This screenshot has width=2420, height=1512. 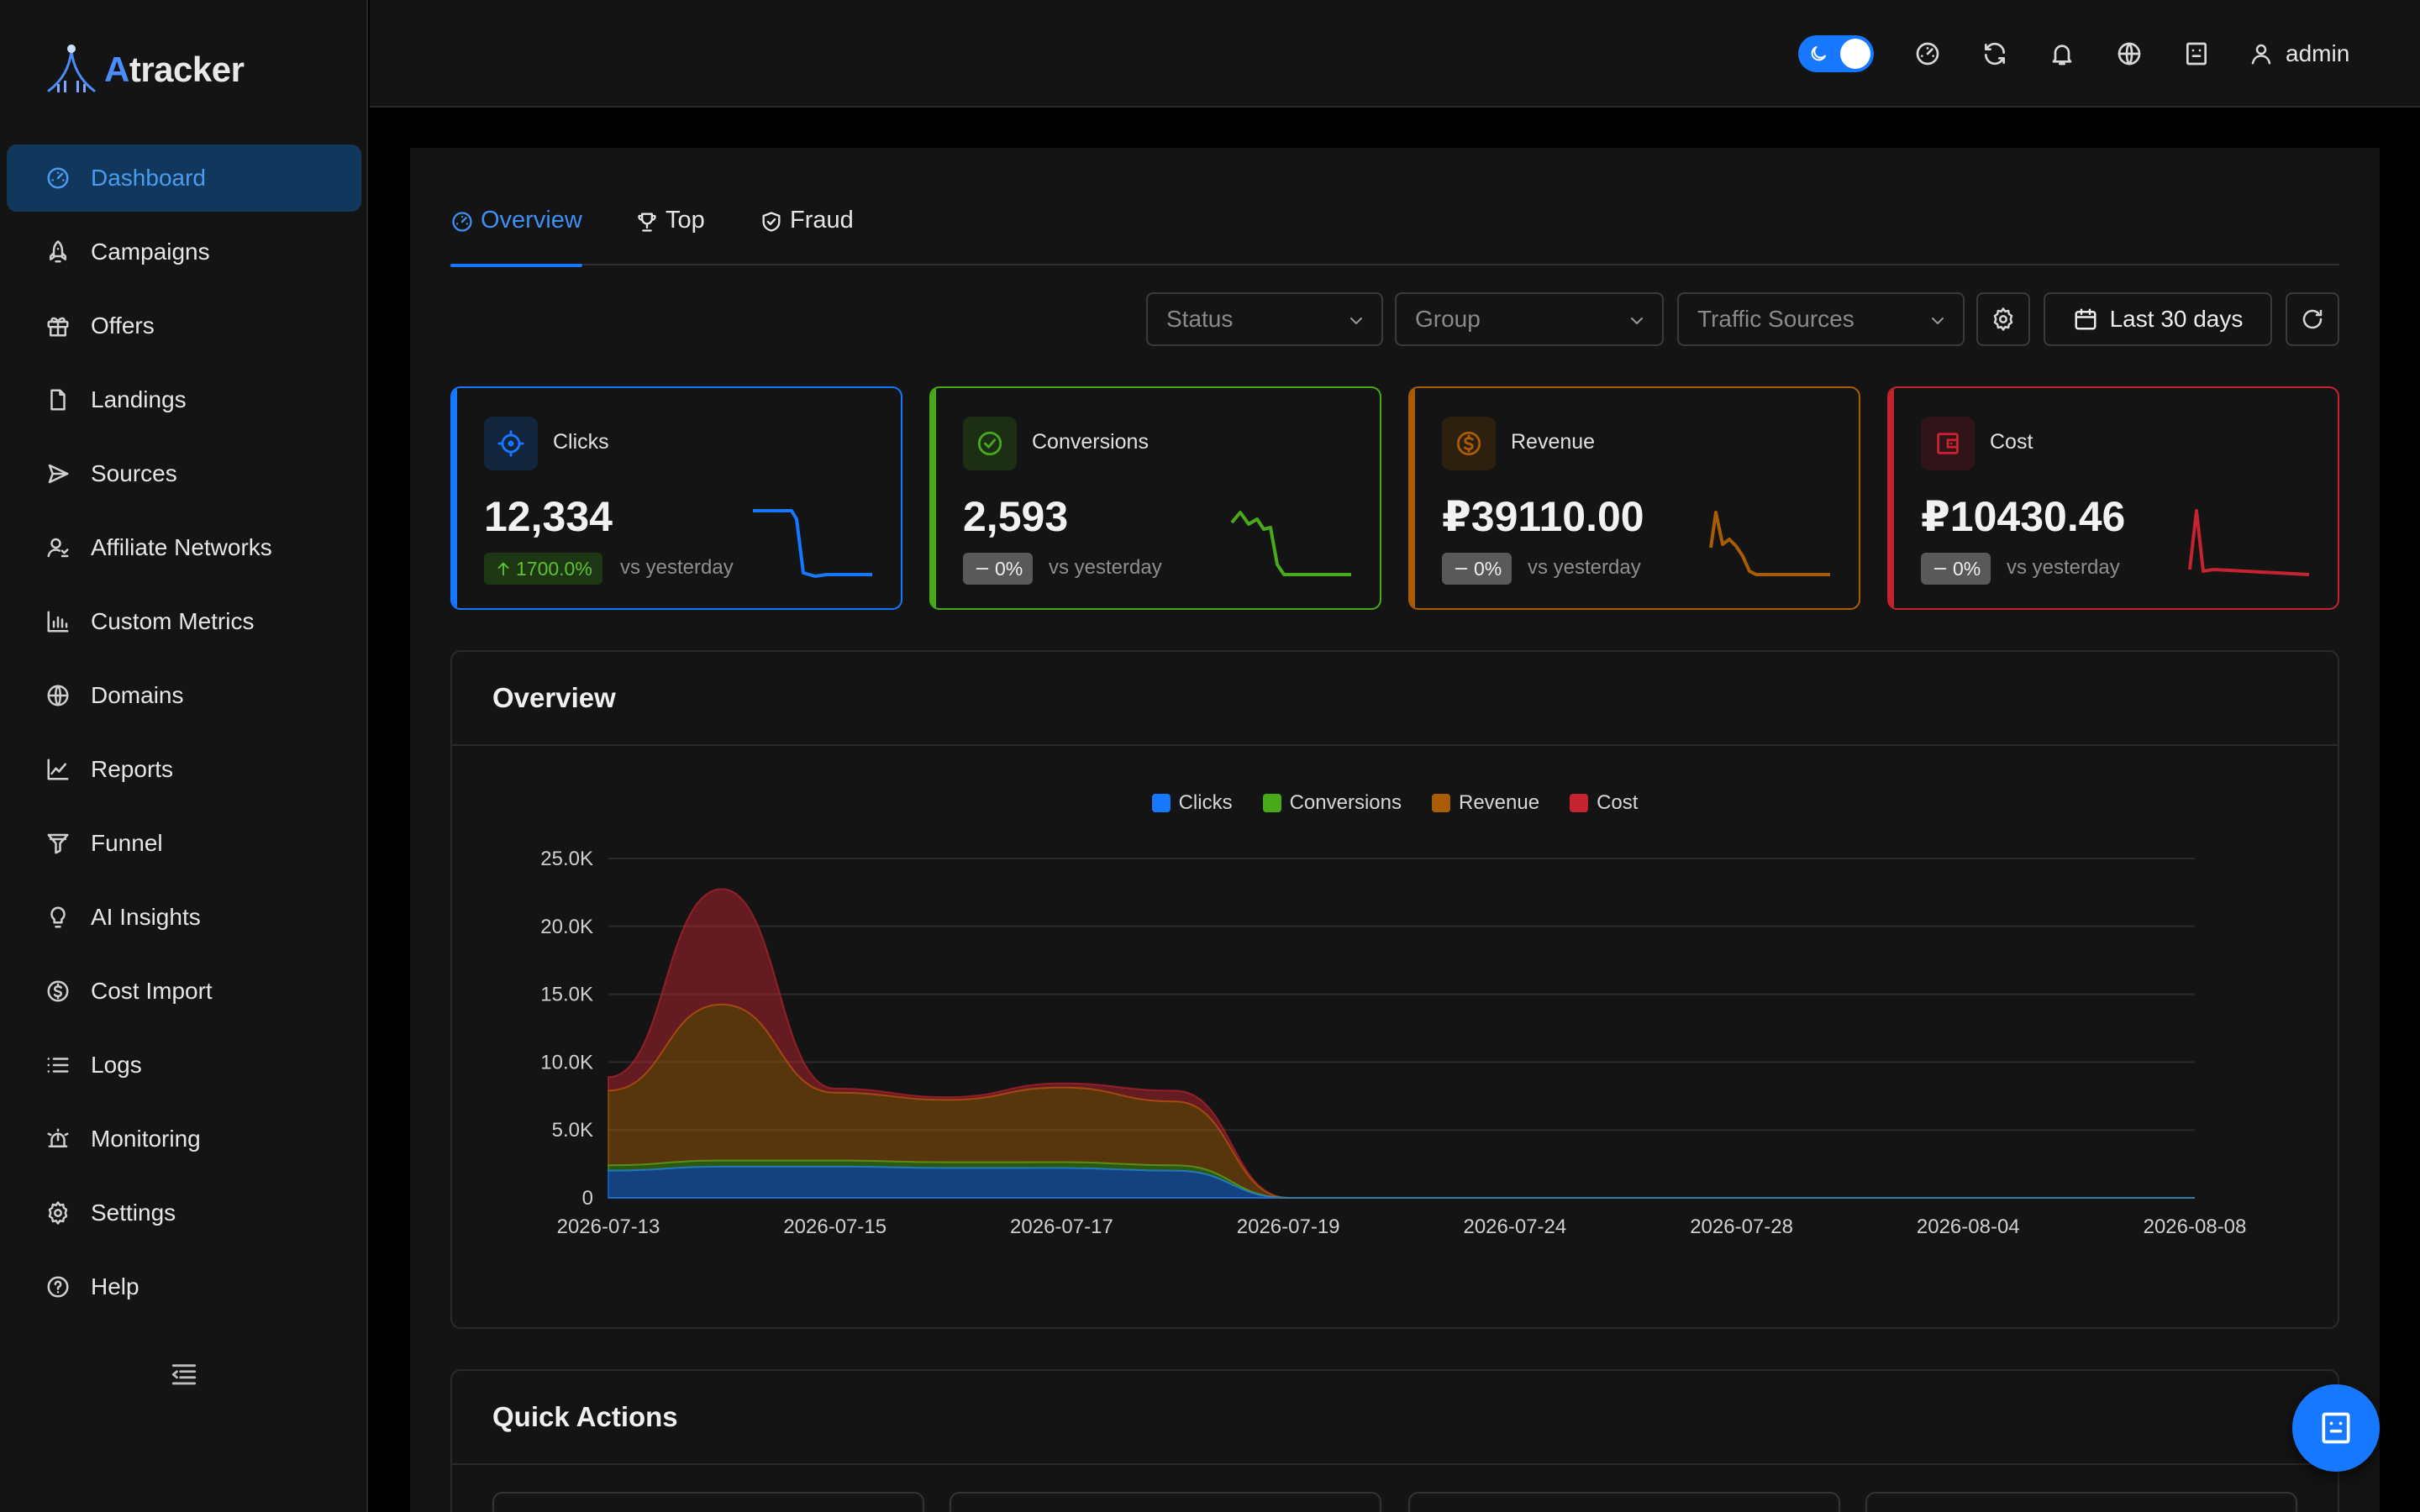 I want to click on dash-icon, so click(x=983, y=568).